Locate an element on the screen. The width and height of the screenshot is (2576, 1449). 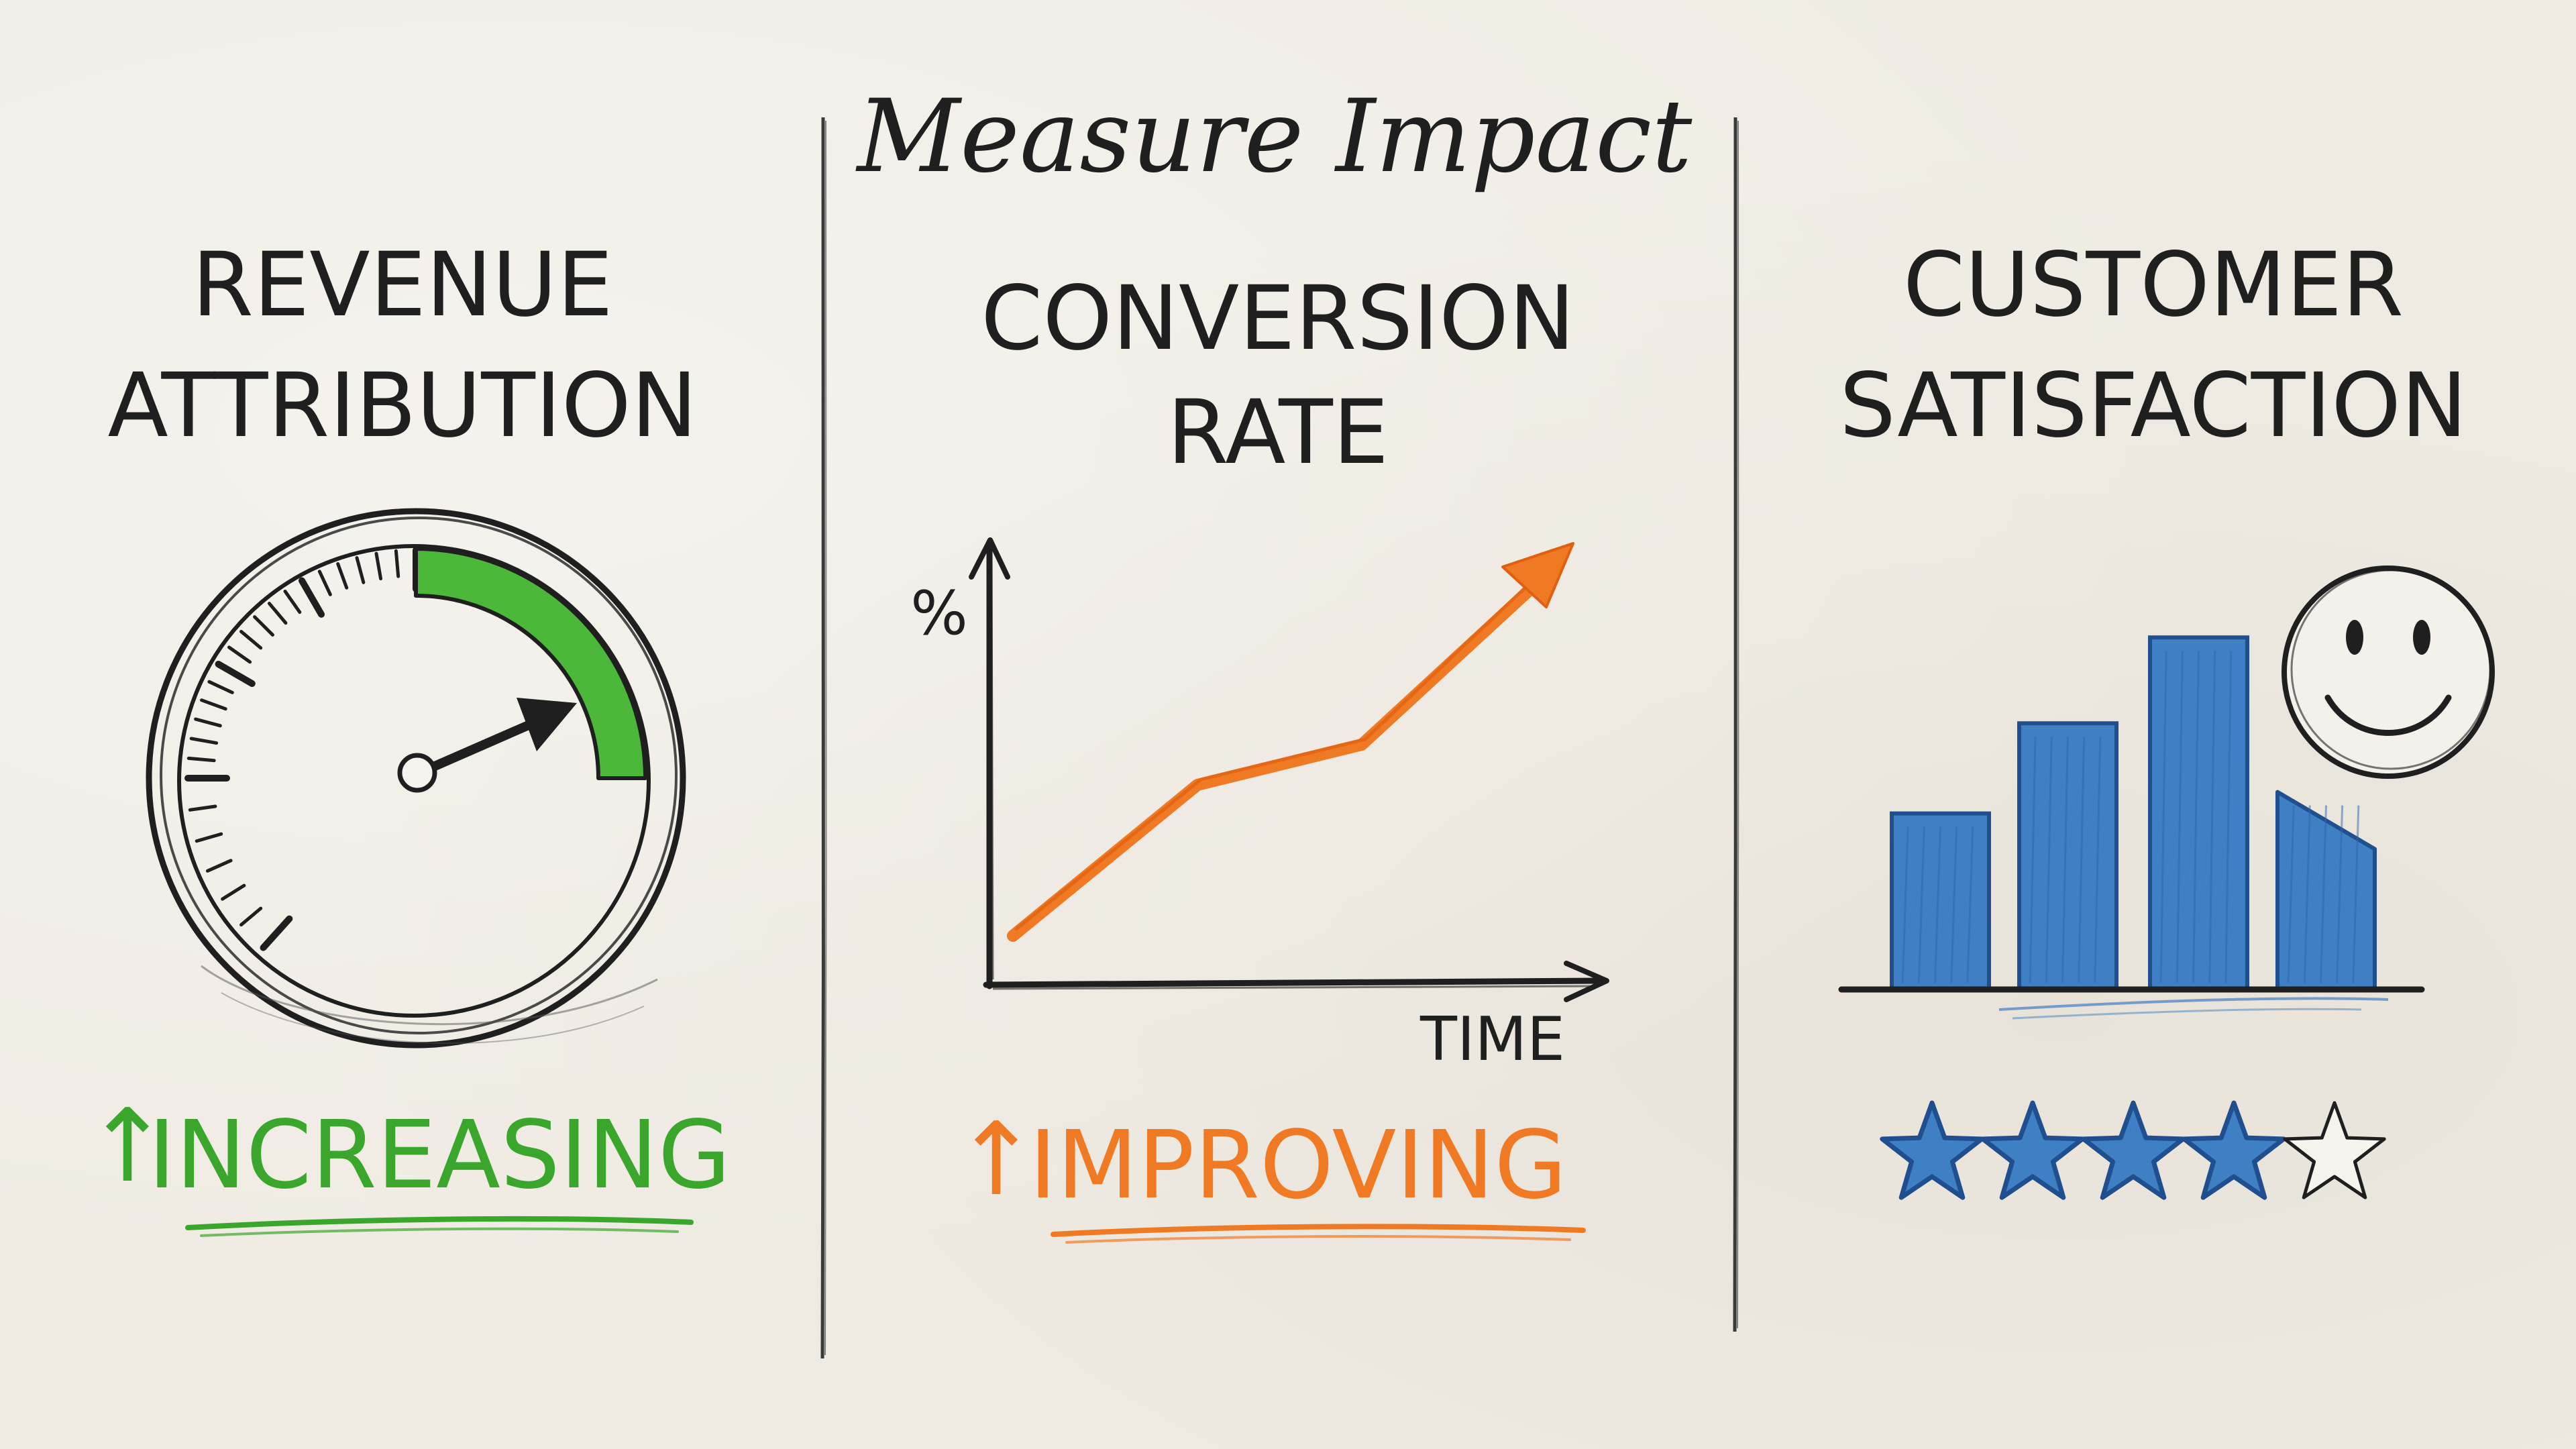
panel-divider-right is located at coordinates (1736, 724).